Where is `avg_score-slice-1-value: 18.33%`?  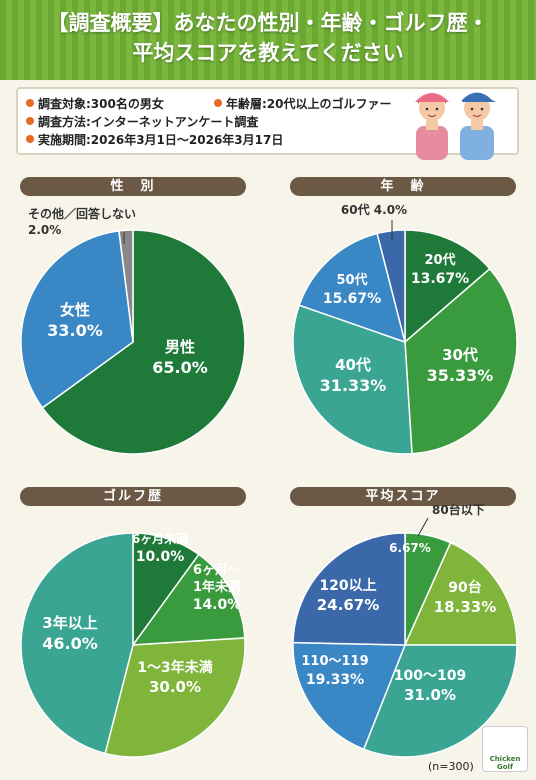
avg_score-slice-1-value: 18.33% is located at coordinates (465, 607).